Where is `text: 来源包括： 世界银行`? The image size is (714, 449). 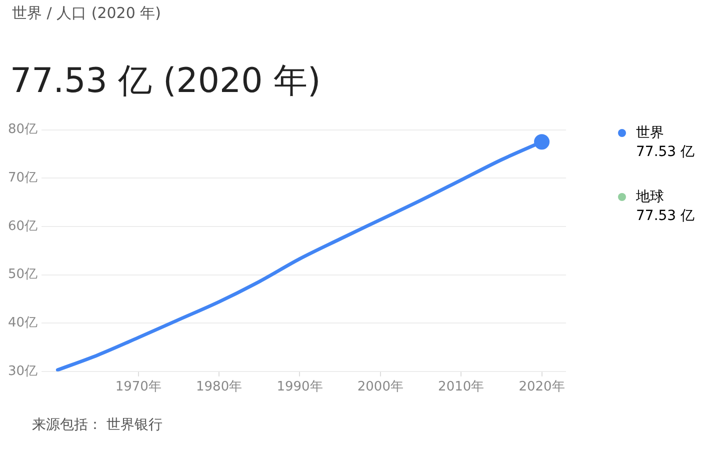
text: 来源包括： 世界银行 is located at coordinates (97, 425).